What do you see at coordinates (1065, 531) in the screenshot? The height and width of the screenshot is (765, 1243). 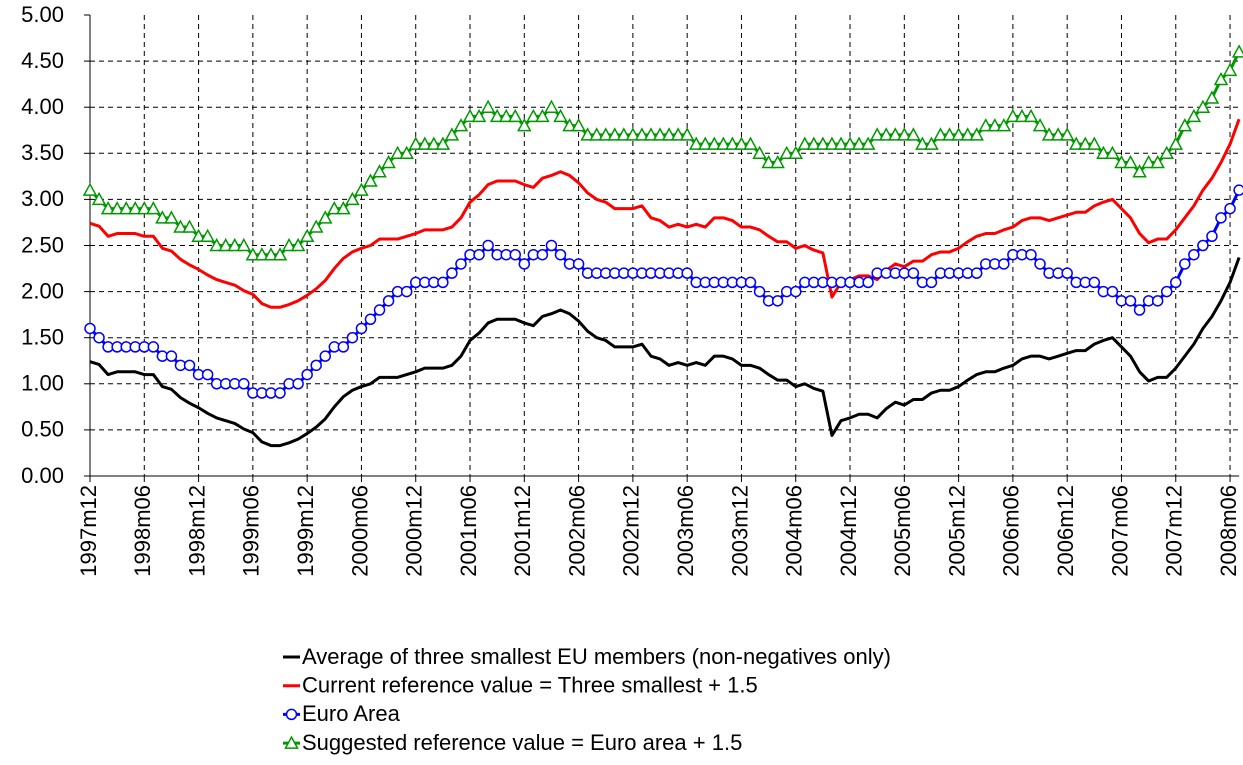 I see `x-tick-label: 2006m12` at bounding box center [1065, 531].